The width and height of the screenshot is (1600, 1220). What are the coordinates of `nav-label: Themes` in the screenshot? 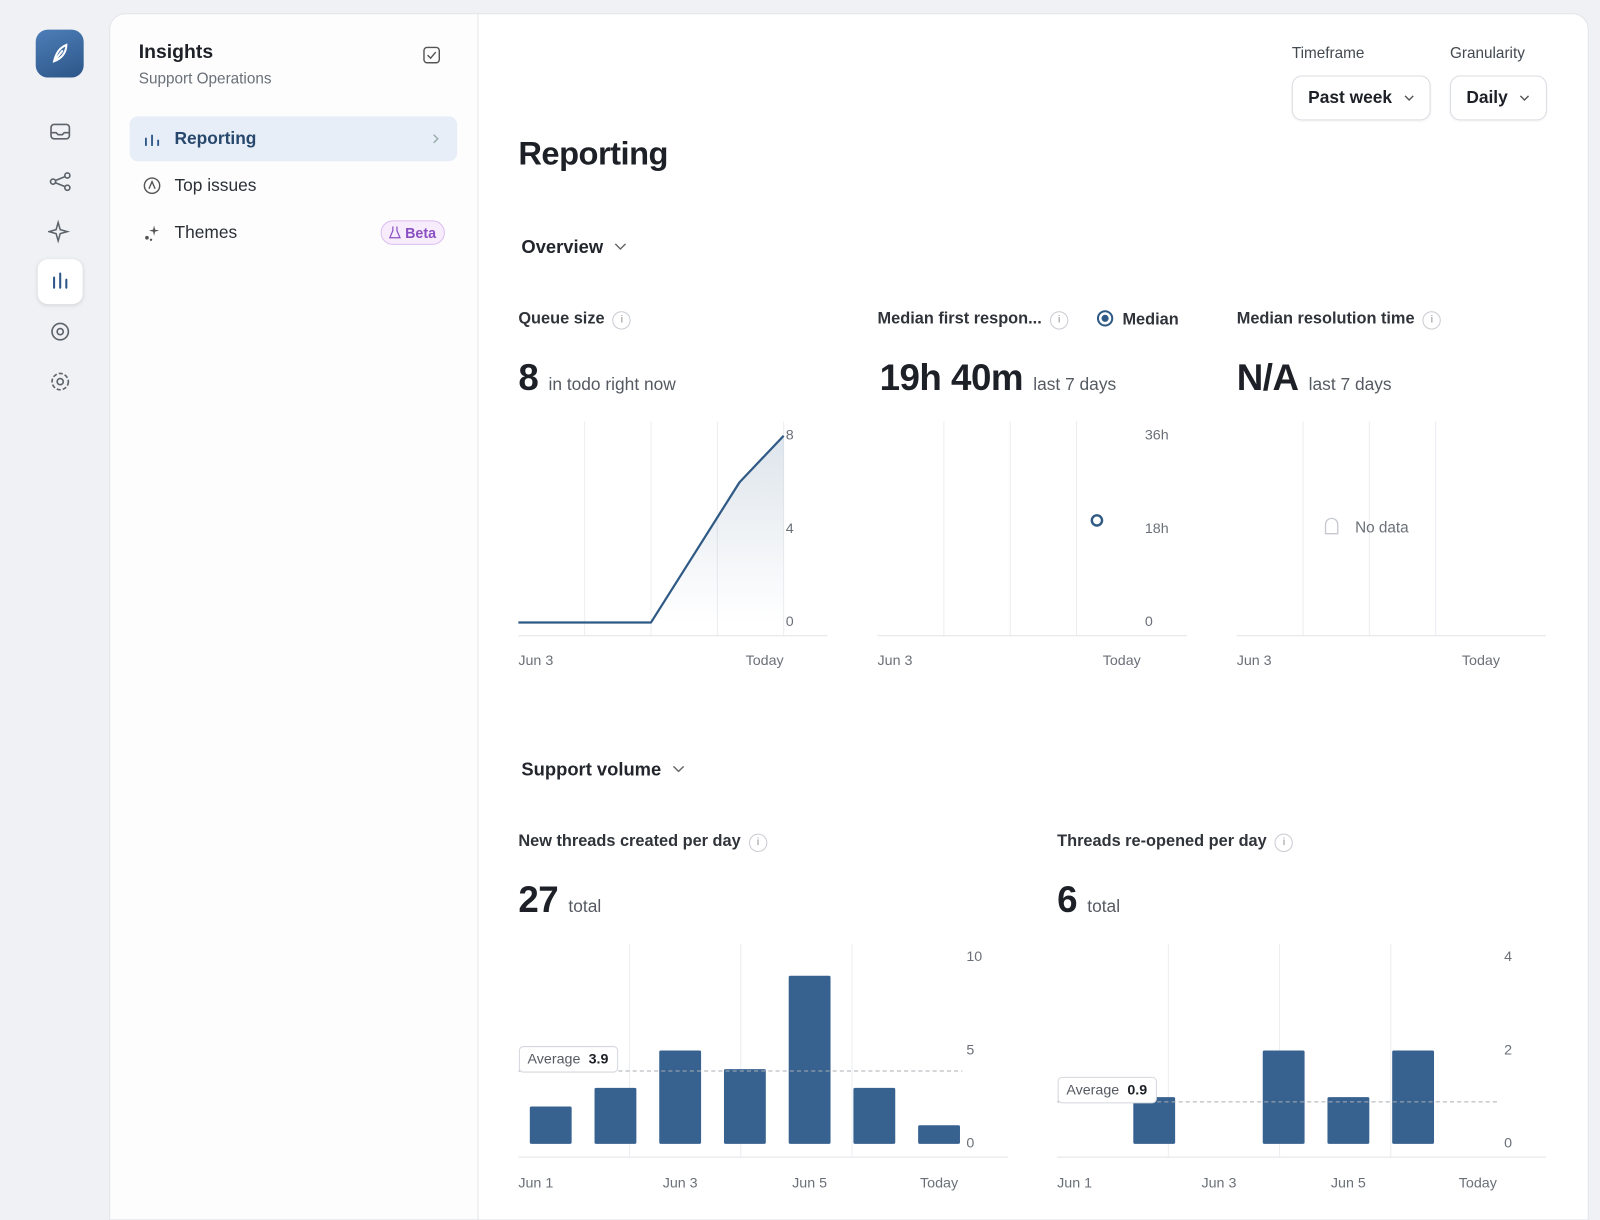 It's located at (206, 232).